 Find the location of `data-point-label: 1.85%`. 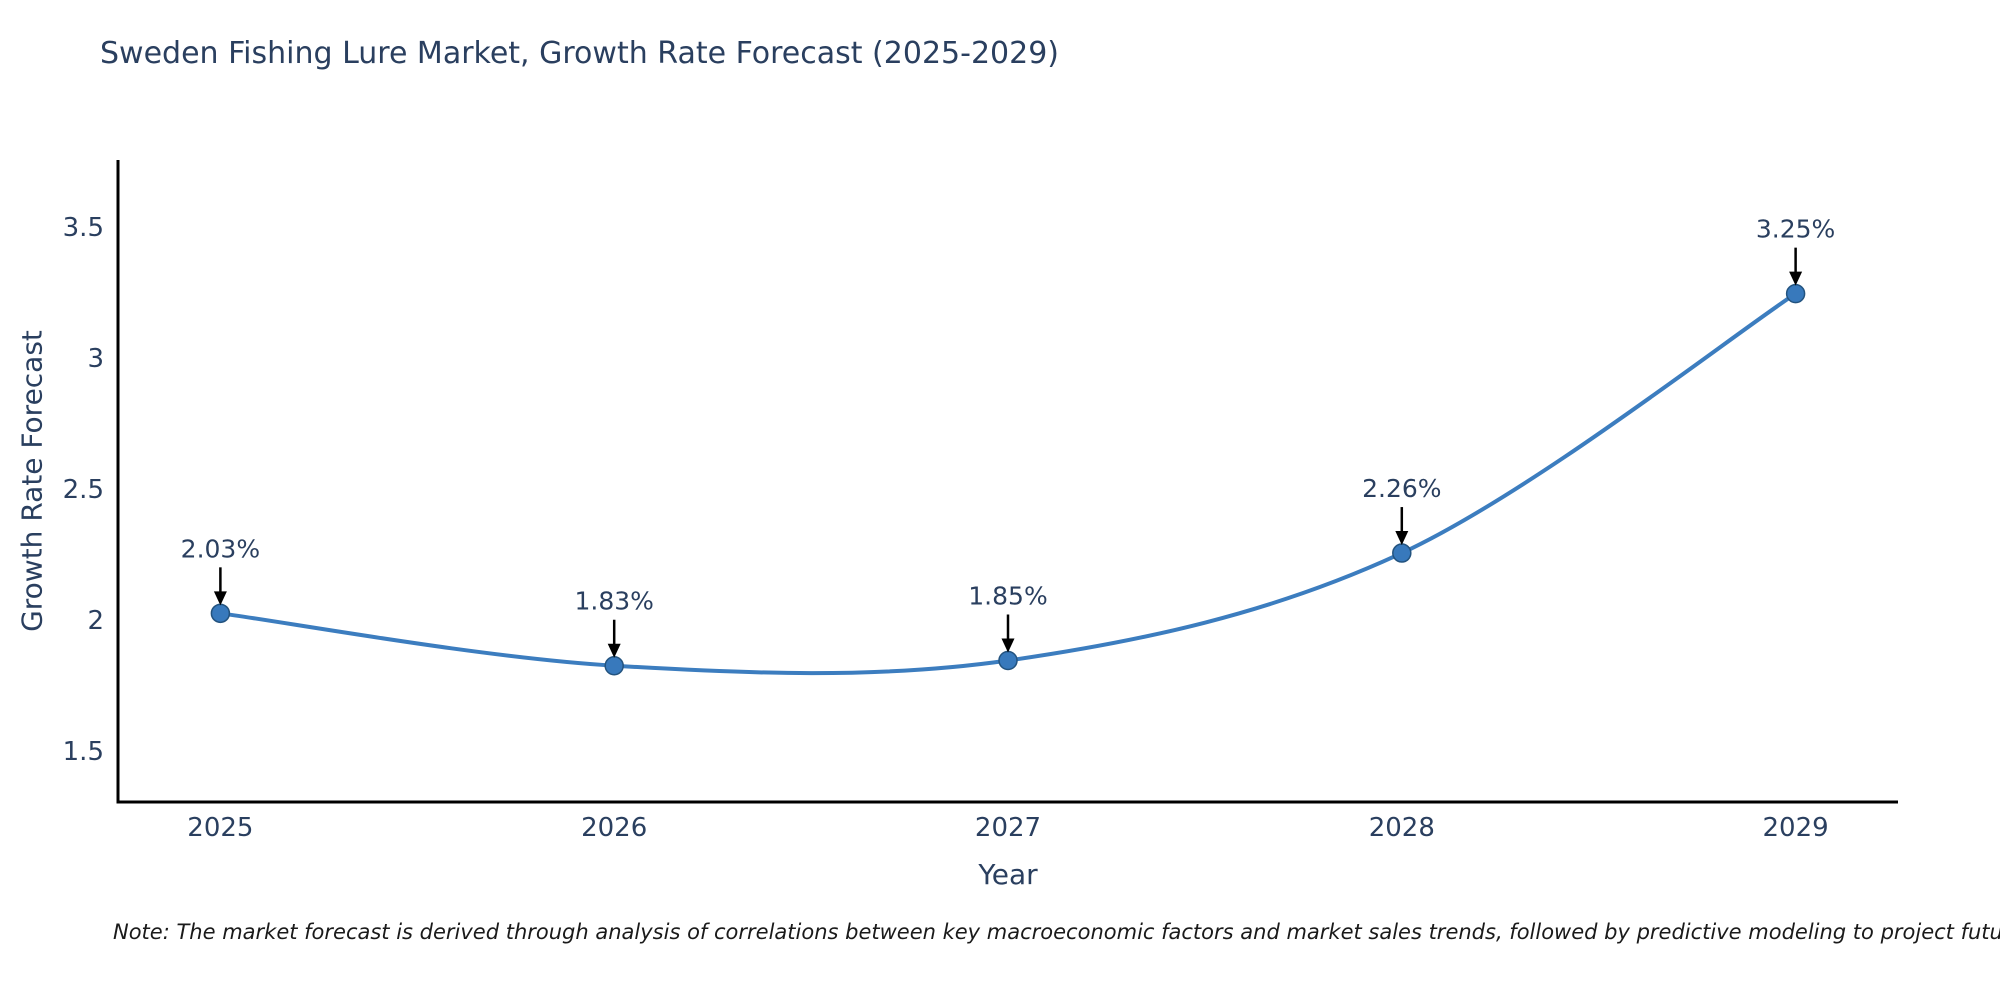

data-point-label: 1.85% is located at coordinates (1007, 595).